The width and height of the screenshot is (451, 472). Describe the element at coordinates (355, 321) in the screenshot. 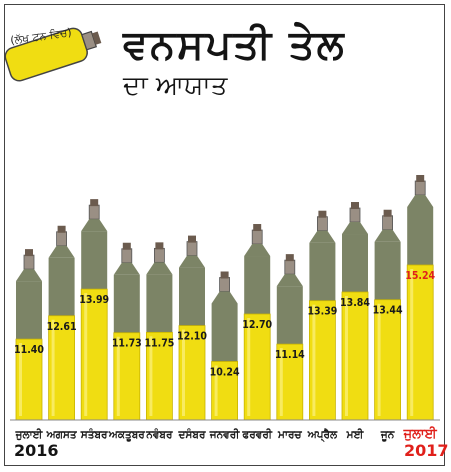

I see `bottle-11: 13.84 ਮਈ` at that location.